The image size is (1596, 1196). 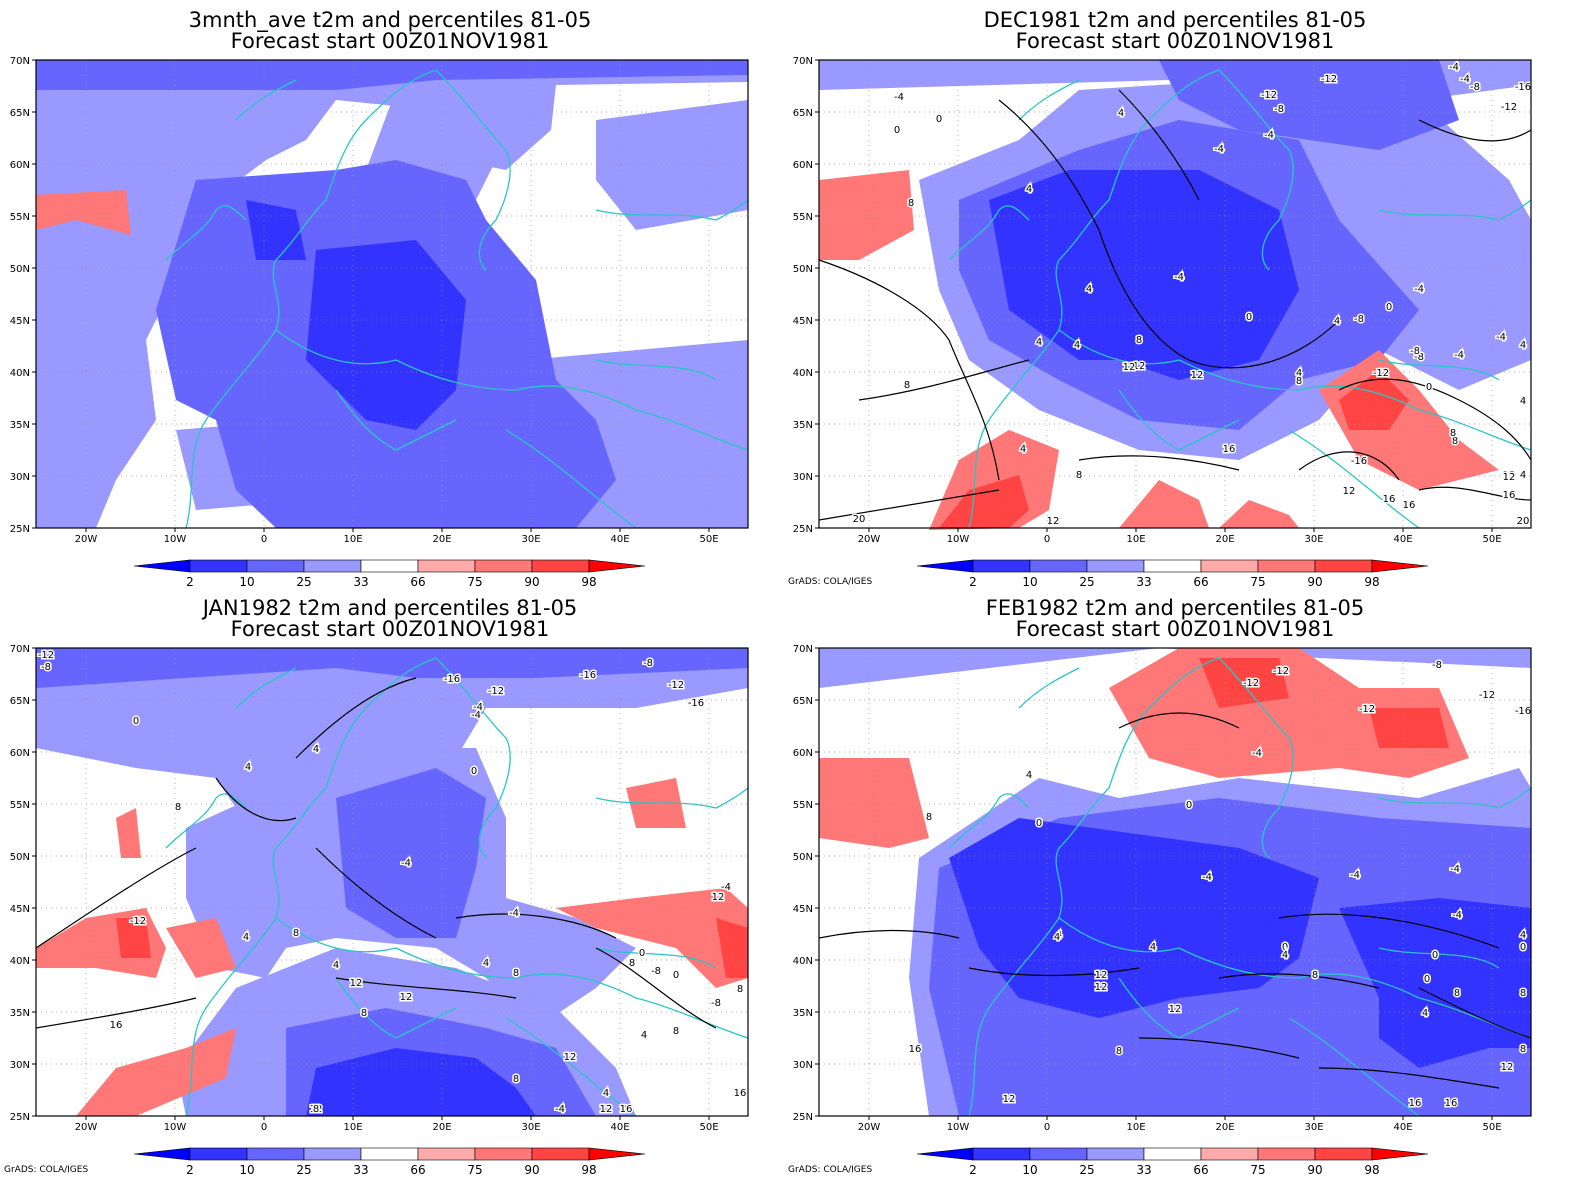 What do you see at coordinates (1523, 521) in the screenshot?
I see `contour-label: 20` at bounding box center [1523, 521].